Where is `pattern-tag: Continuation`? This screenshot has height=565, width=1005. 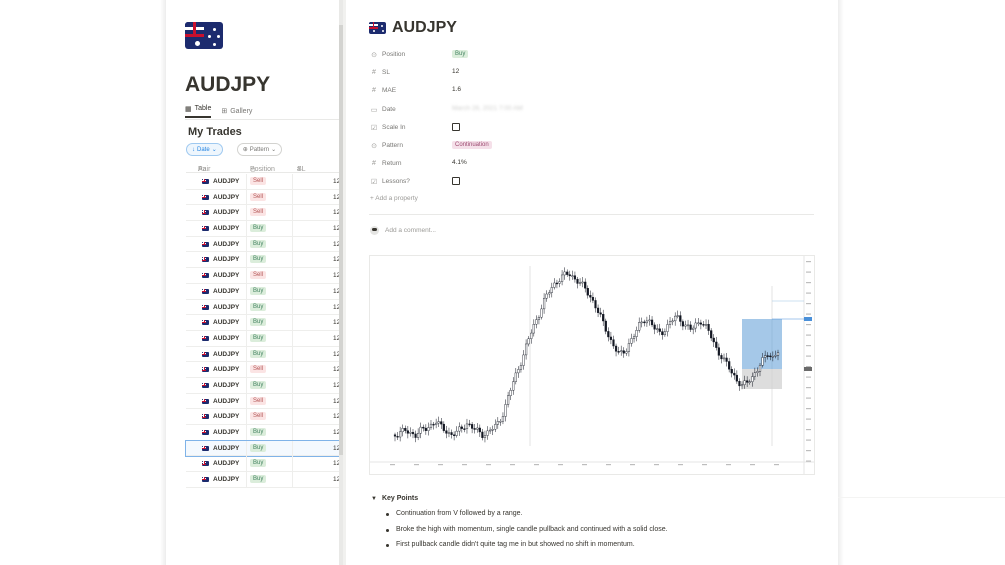 pattern-tag: Continuation is located at coordinates (472, 144).